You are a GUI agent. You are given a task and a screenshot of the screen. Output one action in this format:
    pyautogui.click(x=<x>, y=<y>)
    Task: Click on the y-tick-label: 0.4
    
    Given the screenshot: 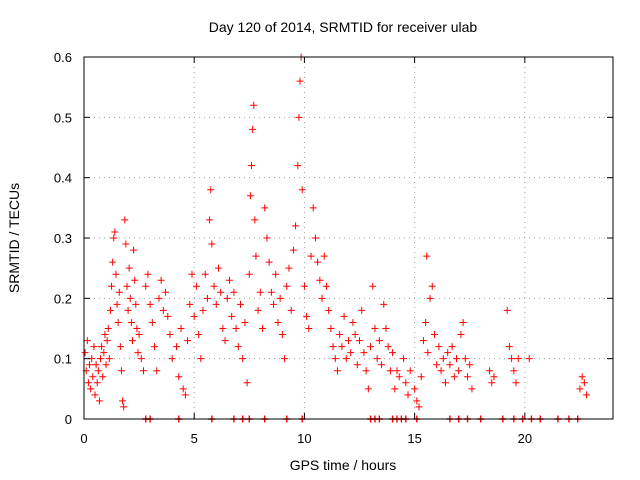 What is the action you would take?
    pyautogui.click(x=63, y=178)
    